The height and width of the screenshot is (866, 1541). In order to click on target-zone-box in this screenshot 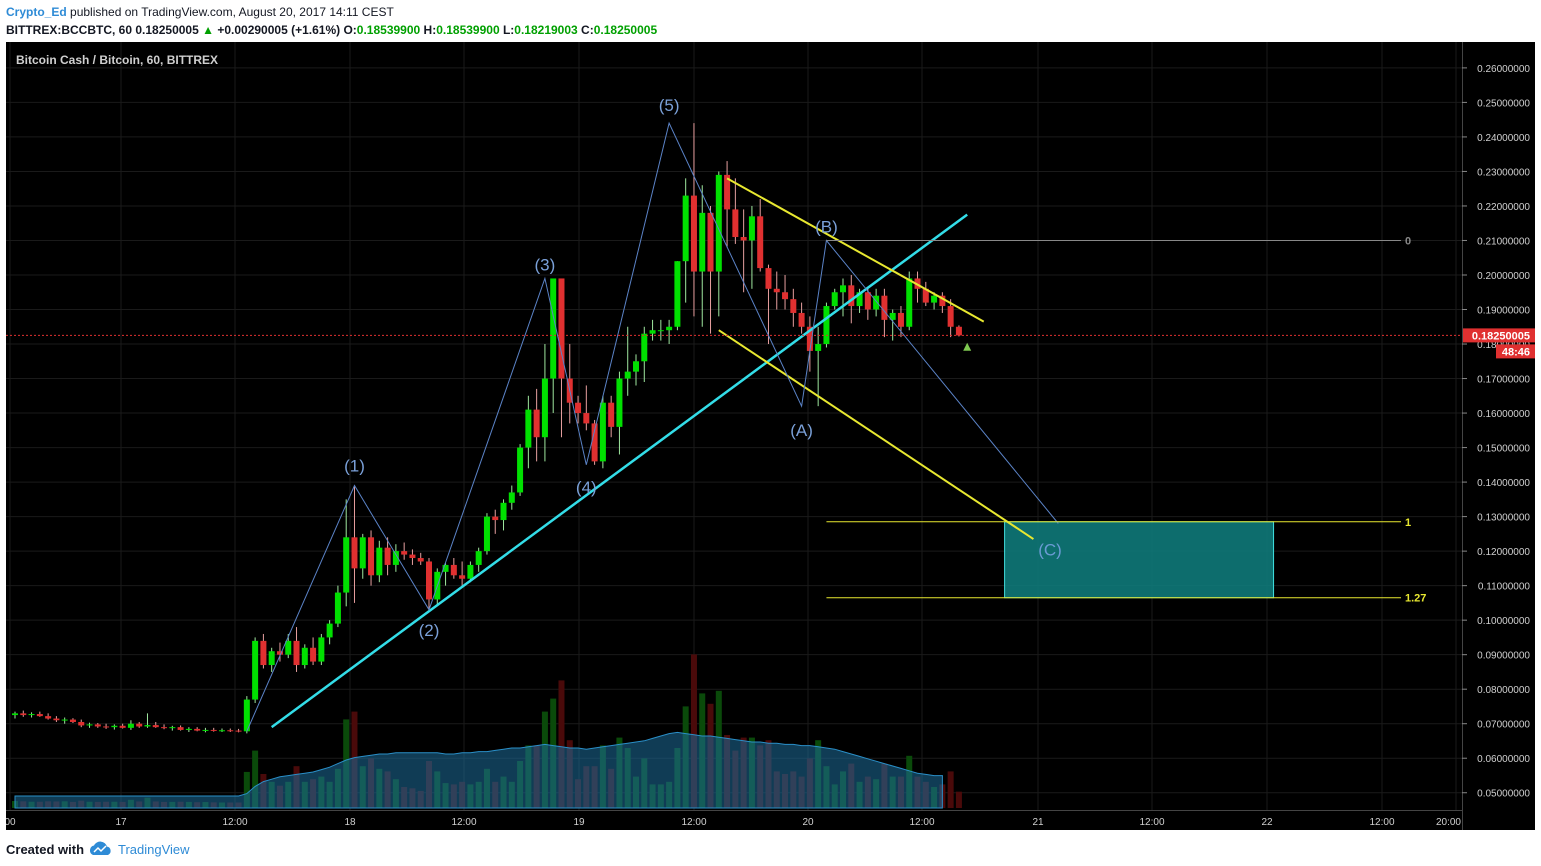, I will do `click(1139, 560)`.